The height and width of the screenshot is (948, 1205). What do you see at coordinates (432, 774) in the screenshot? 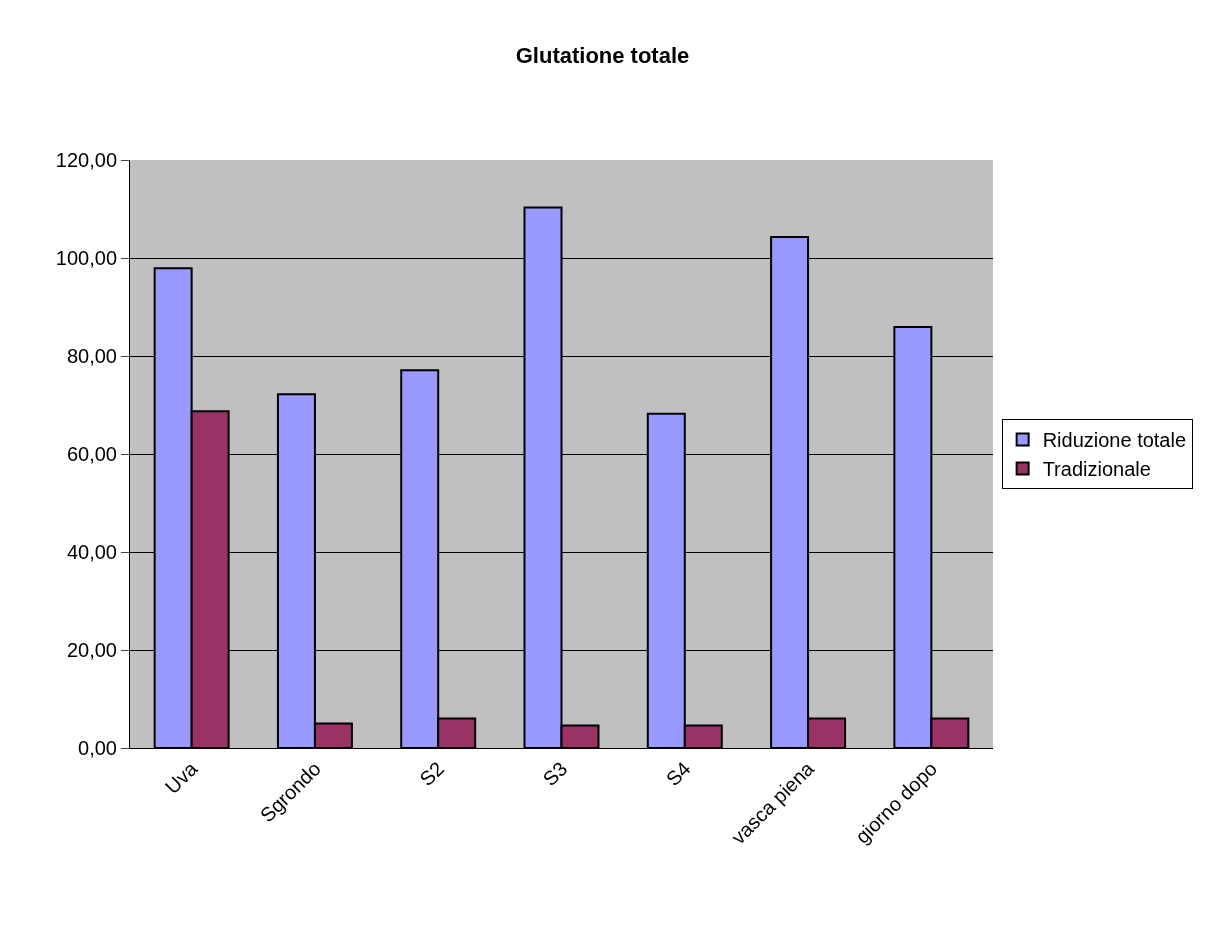
I see `x-tick-label: S2` at bounding box center [432, 774].